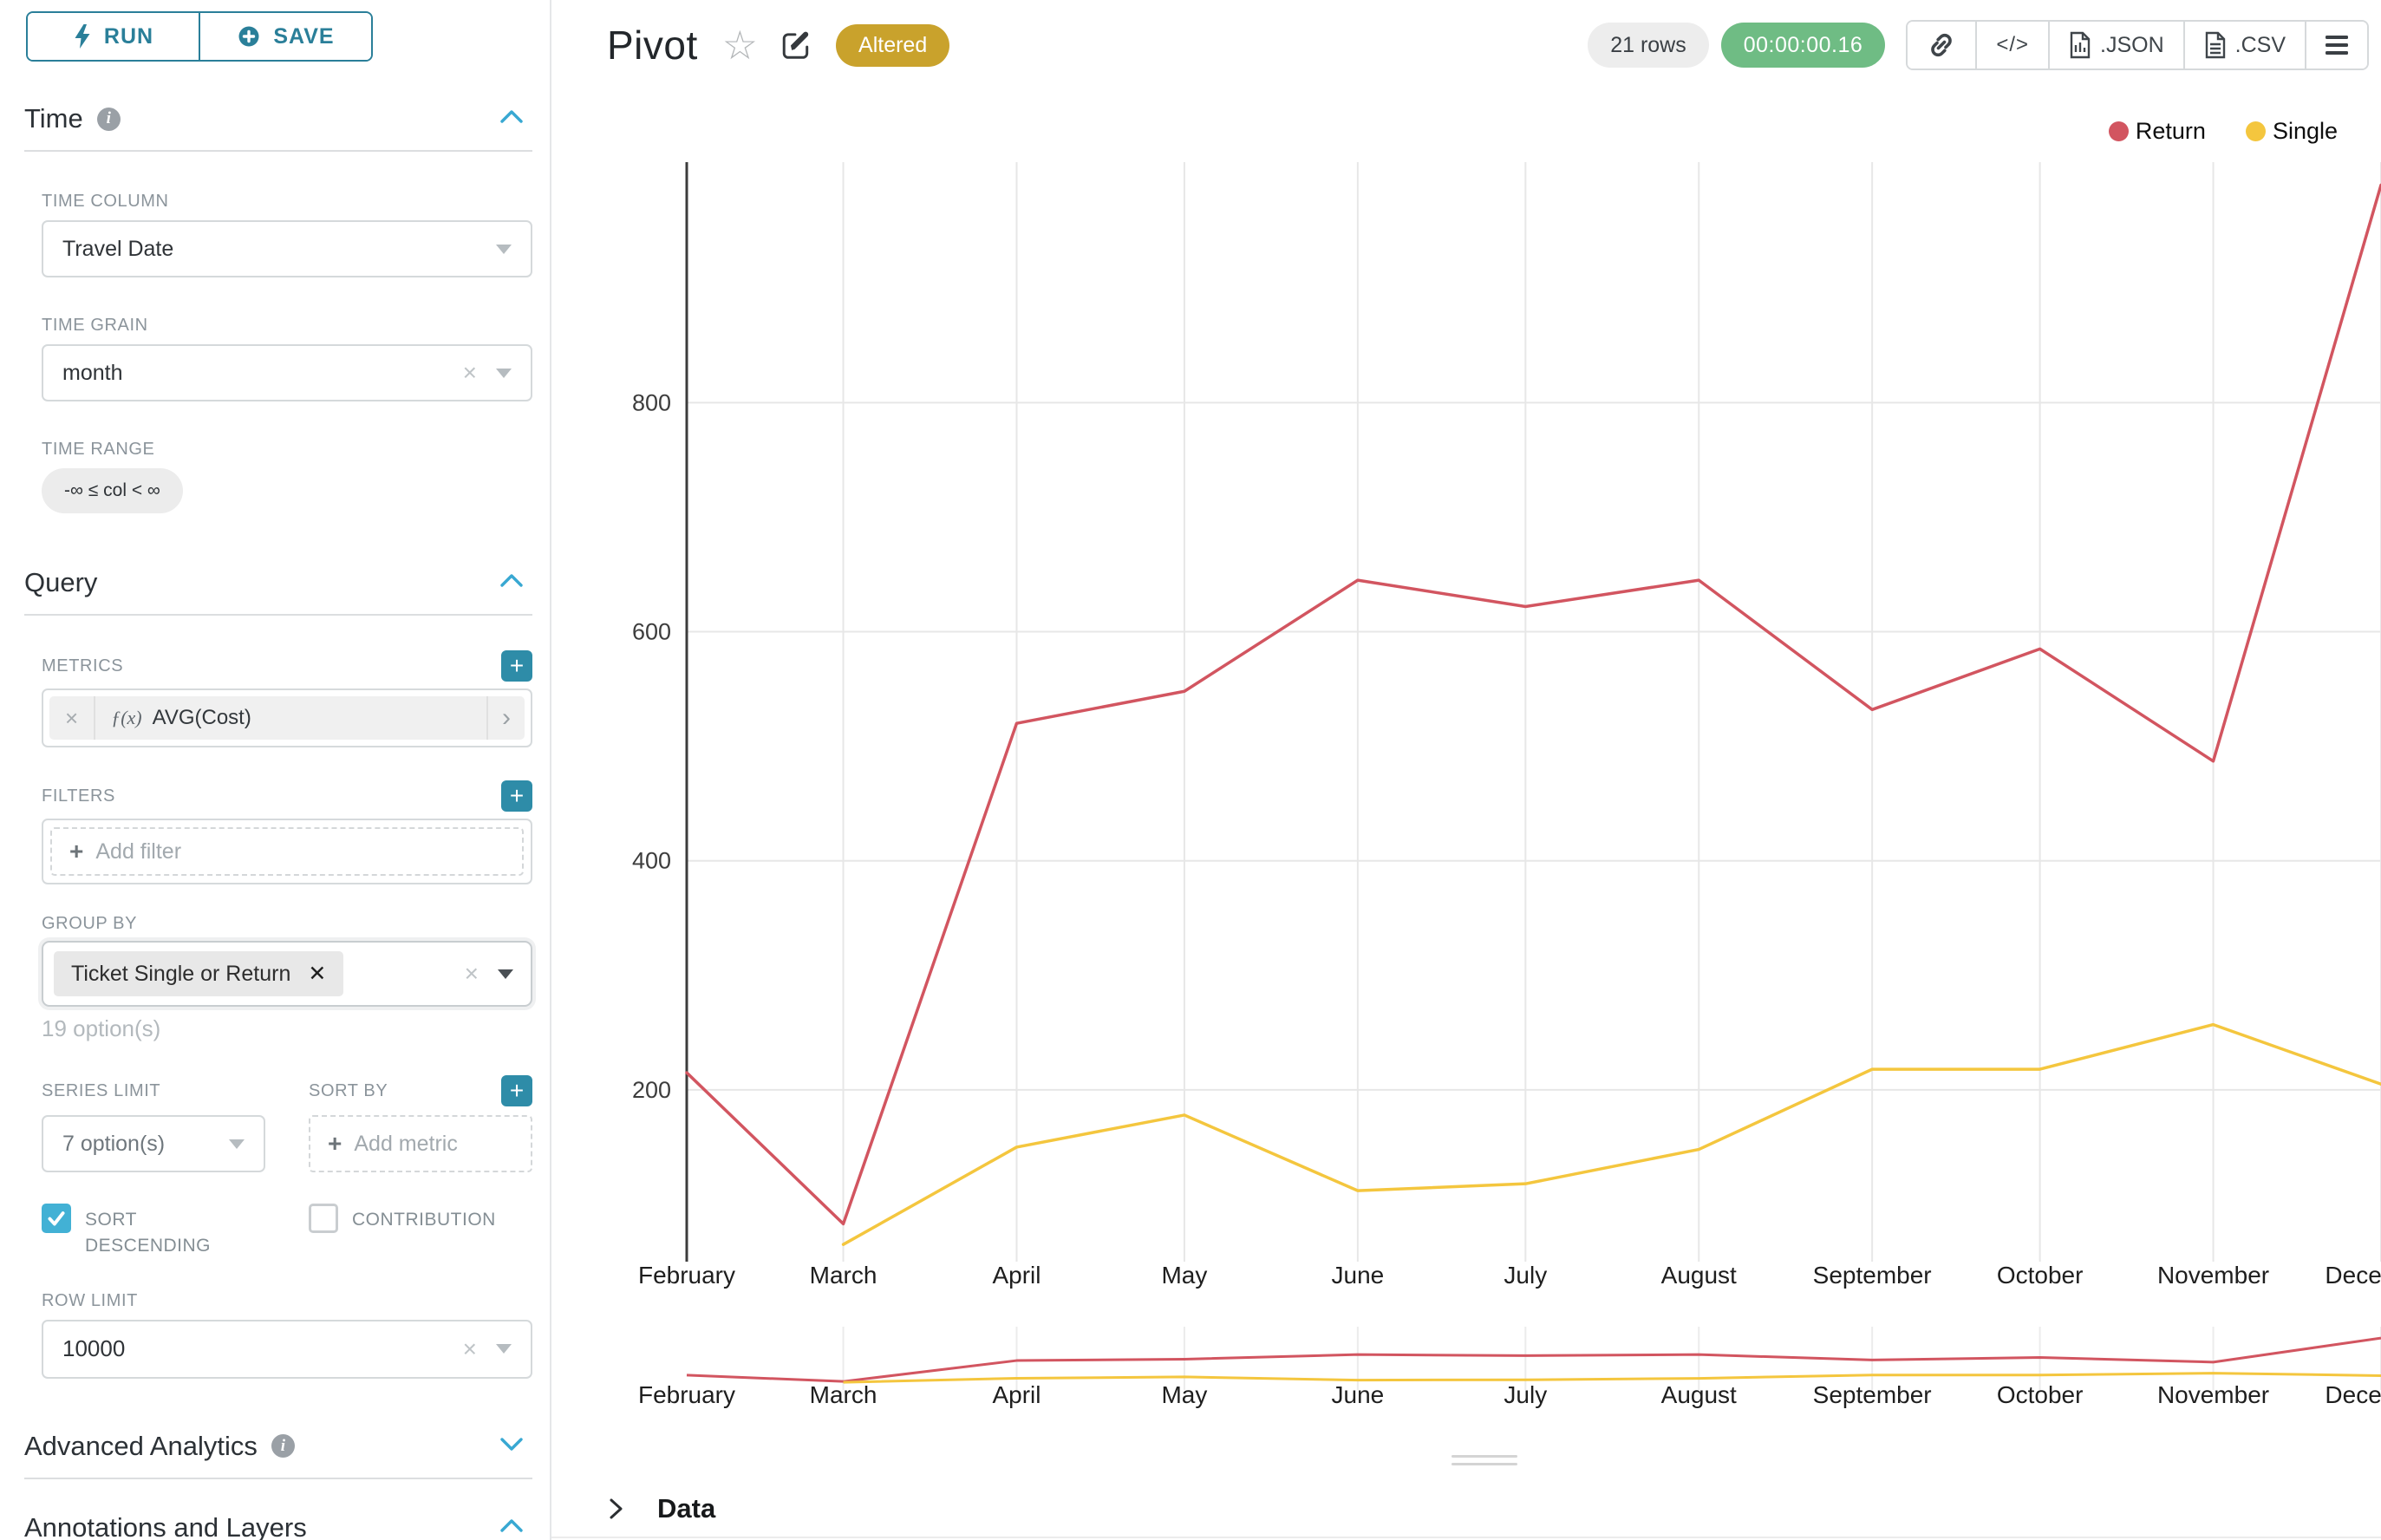 Image resolution: width=2381 pixels, height=1540 pixels. I want to click on svg-text: 600, so click(651, 632).